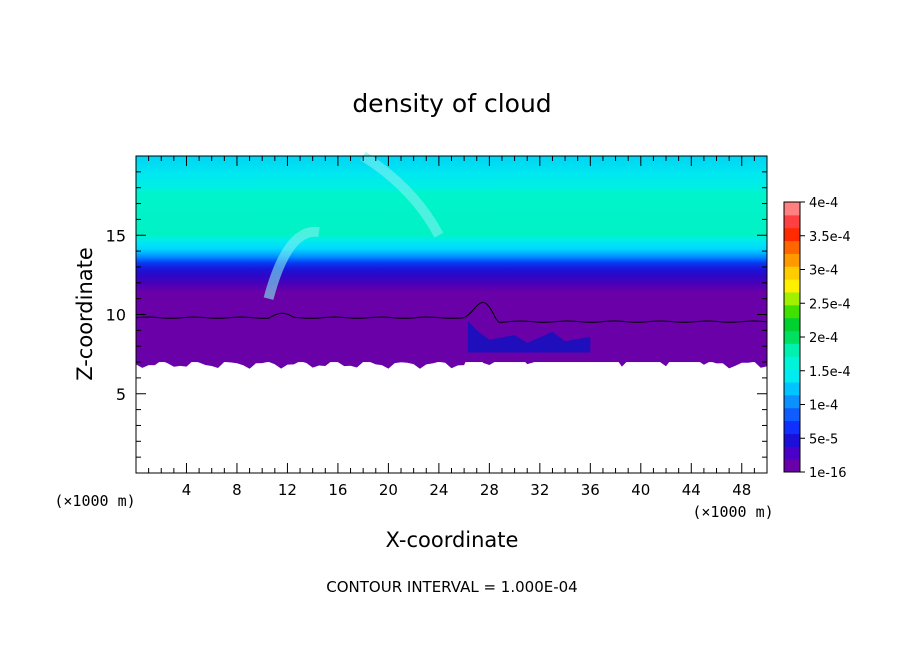 Image resolution: width=904 pixels, height=654 pixels. What do you see at coordinates (539, 490) in the screenshot?
I see `x-tick-label: 32` at bounding box center [539, 490].